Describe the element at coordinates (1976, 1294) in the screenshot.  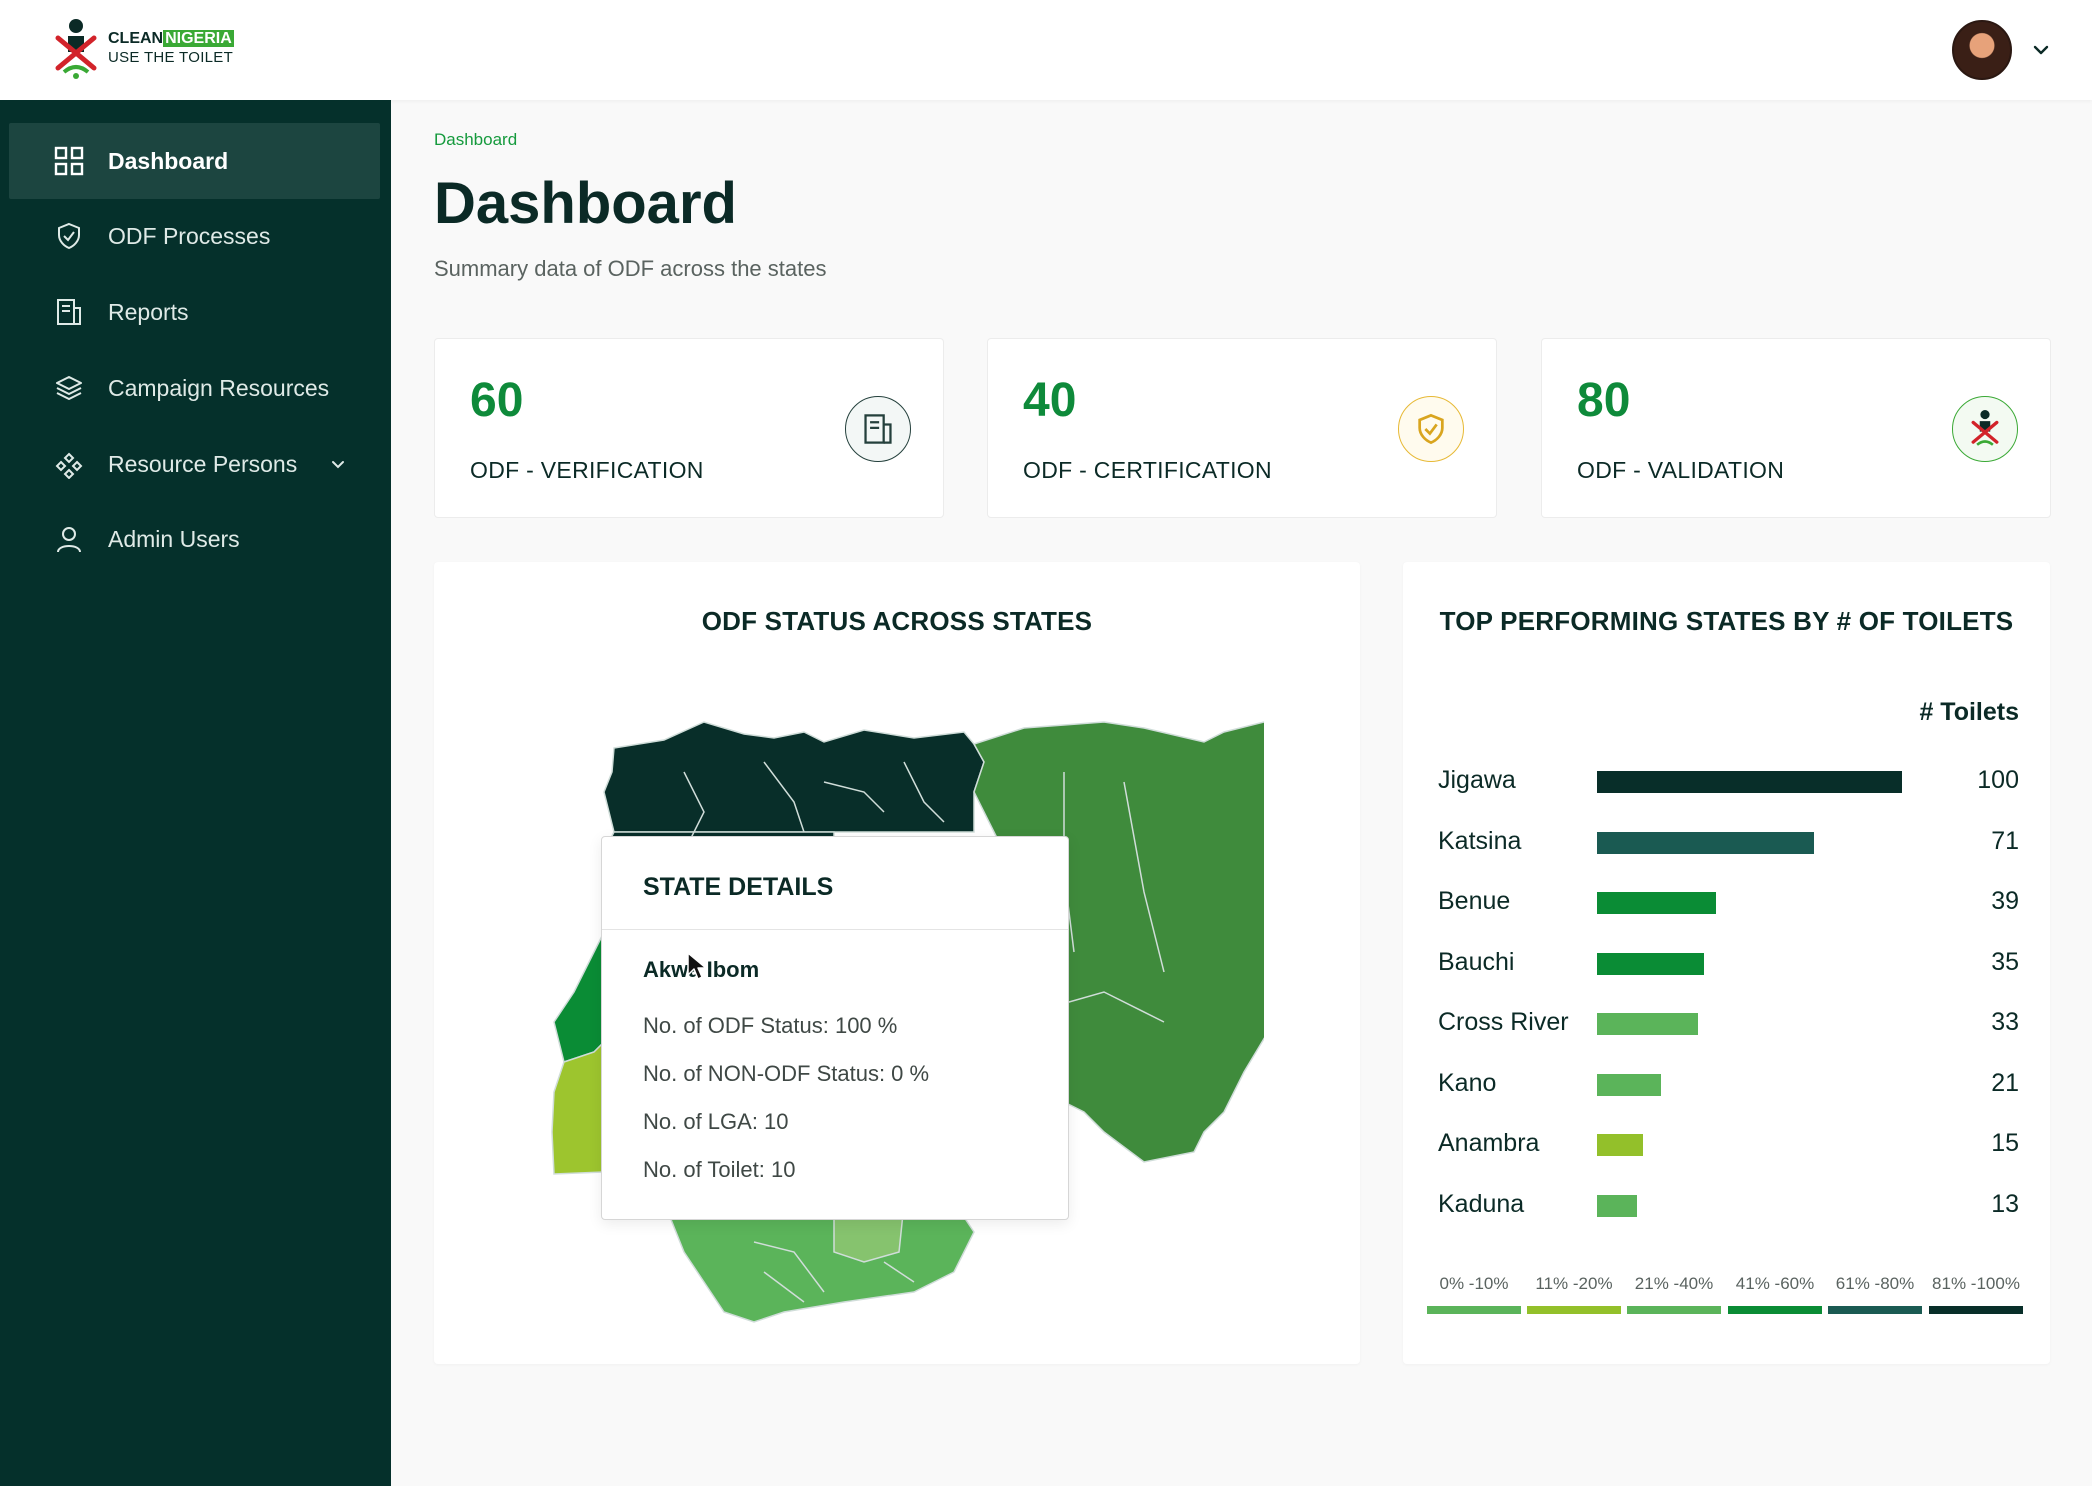
I see `legend-item: 81% -100%` at that location.